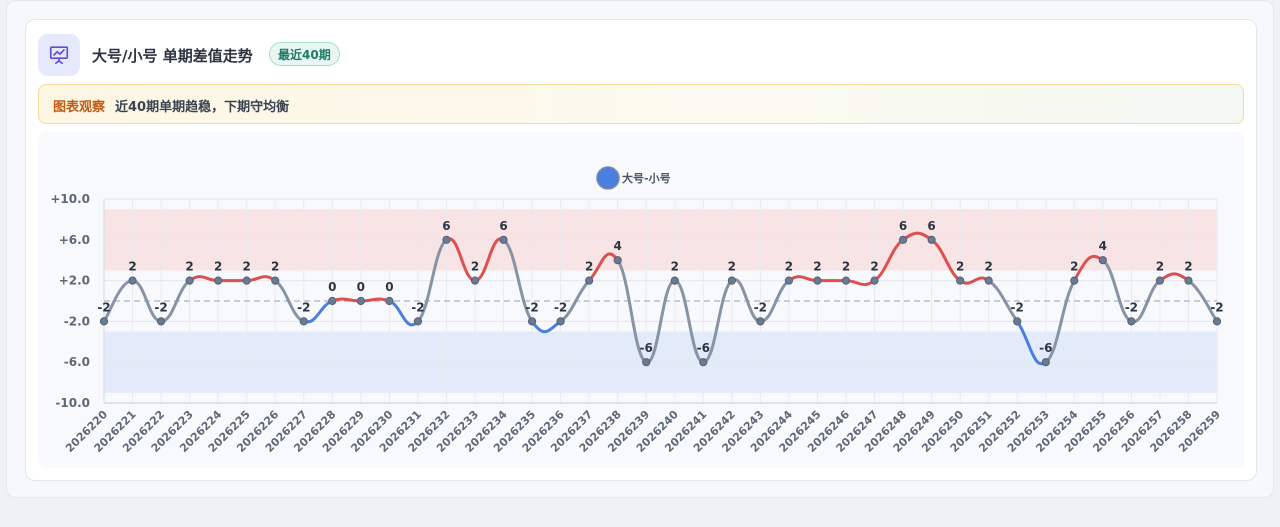  I want to click on observation-label: 图表观察, so click(79, 107).